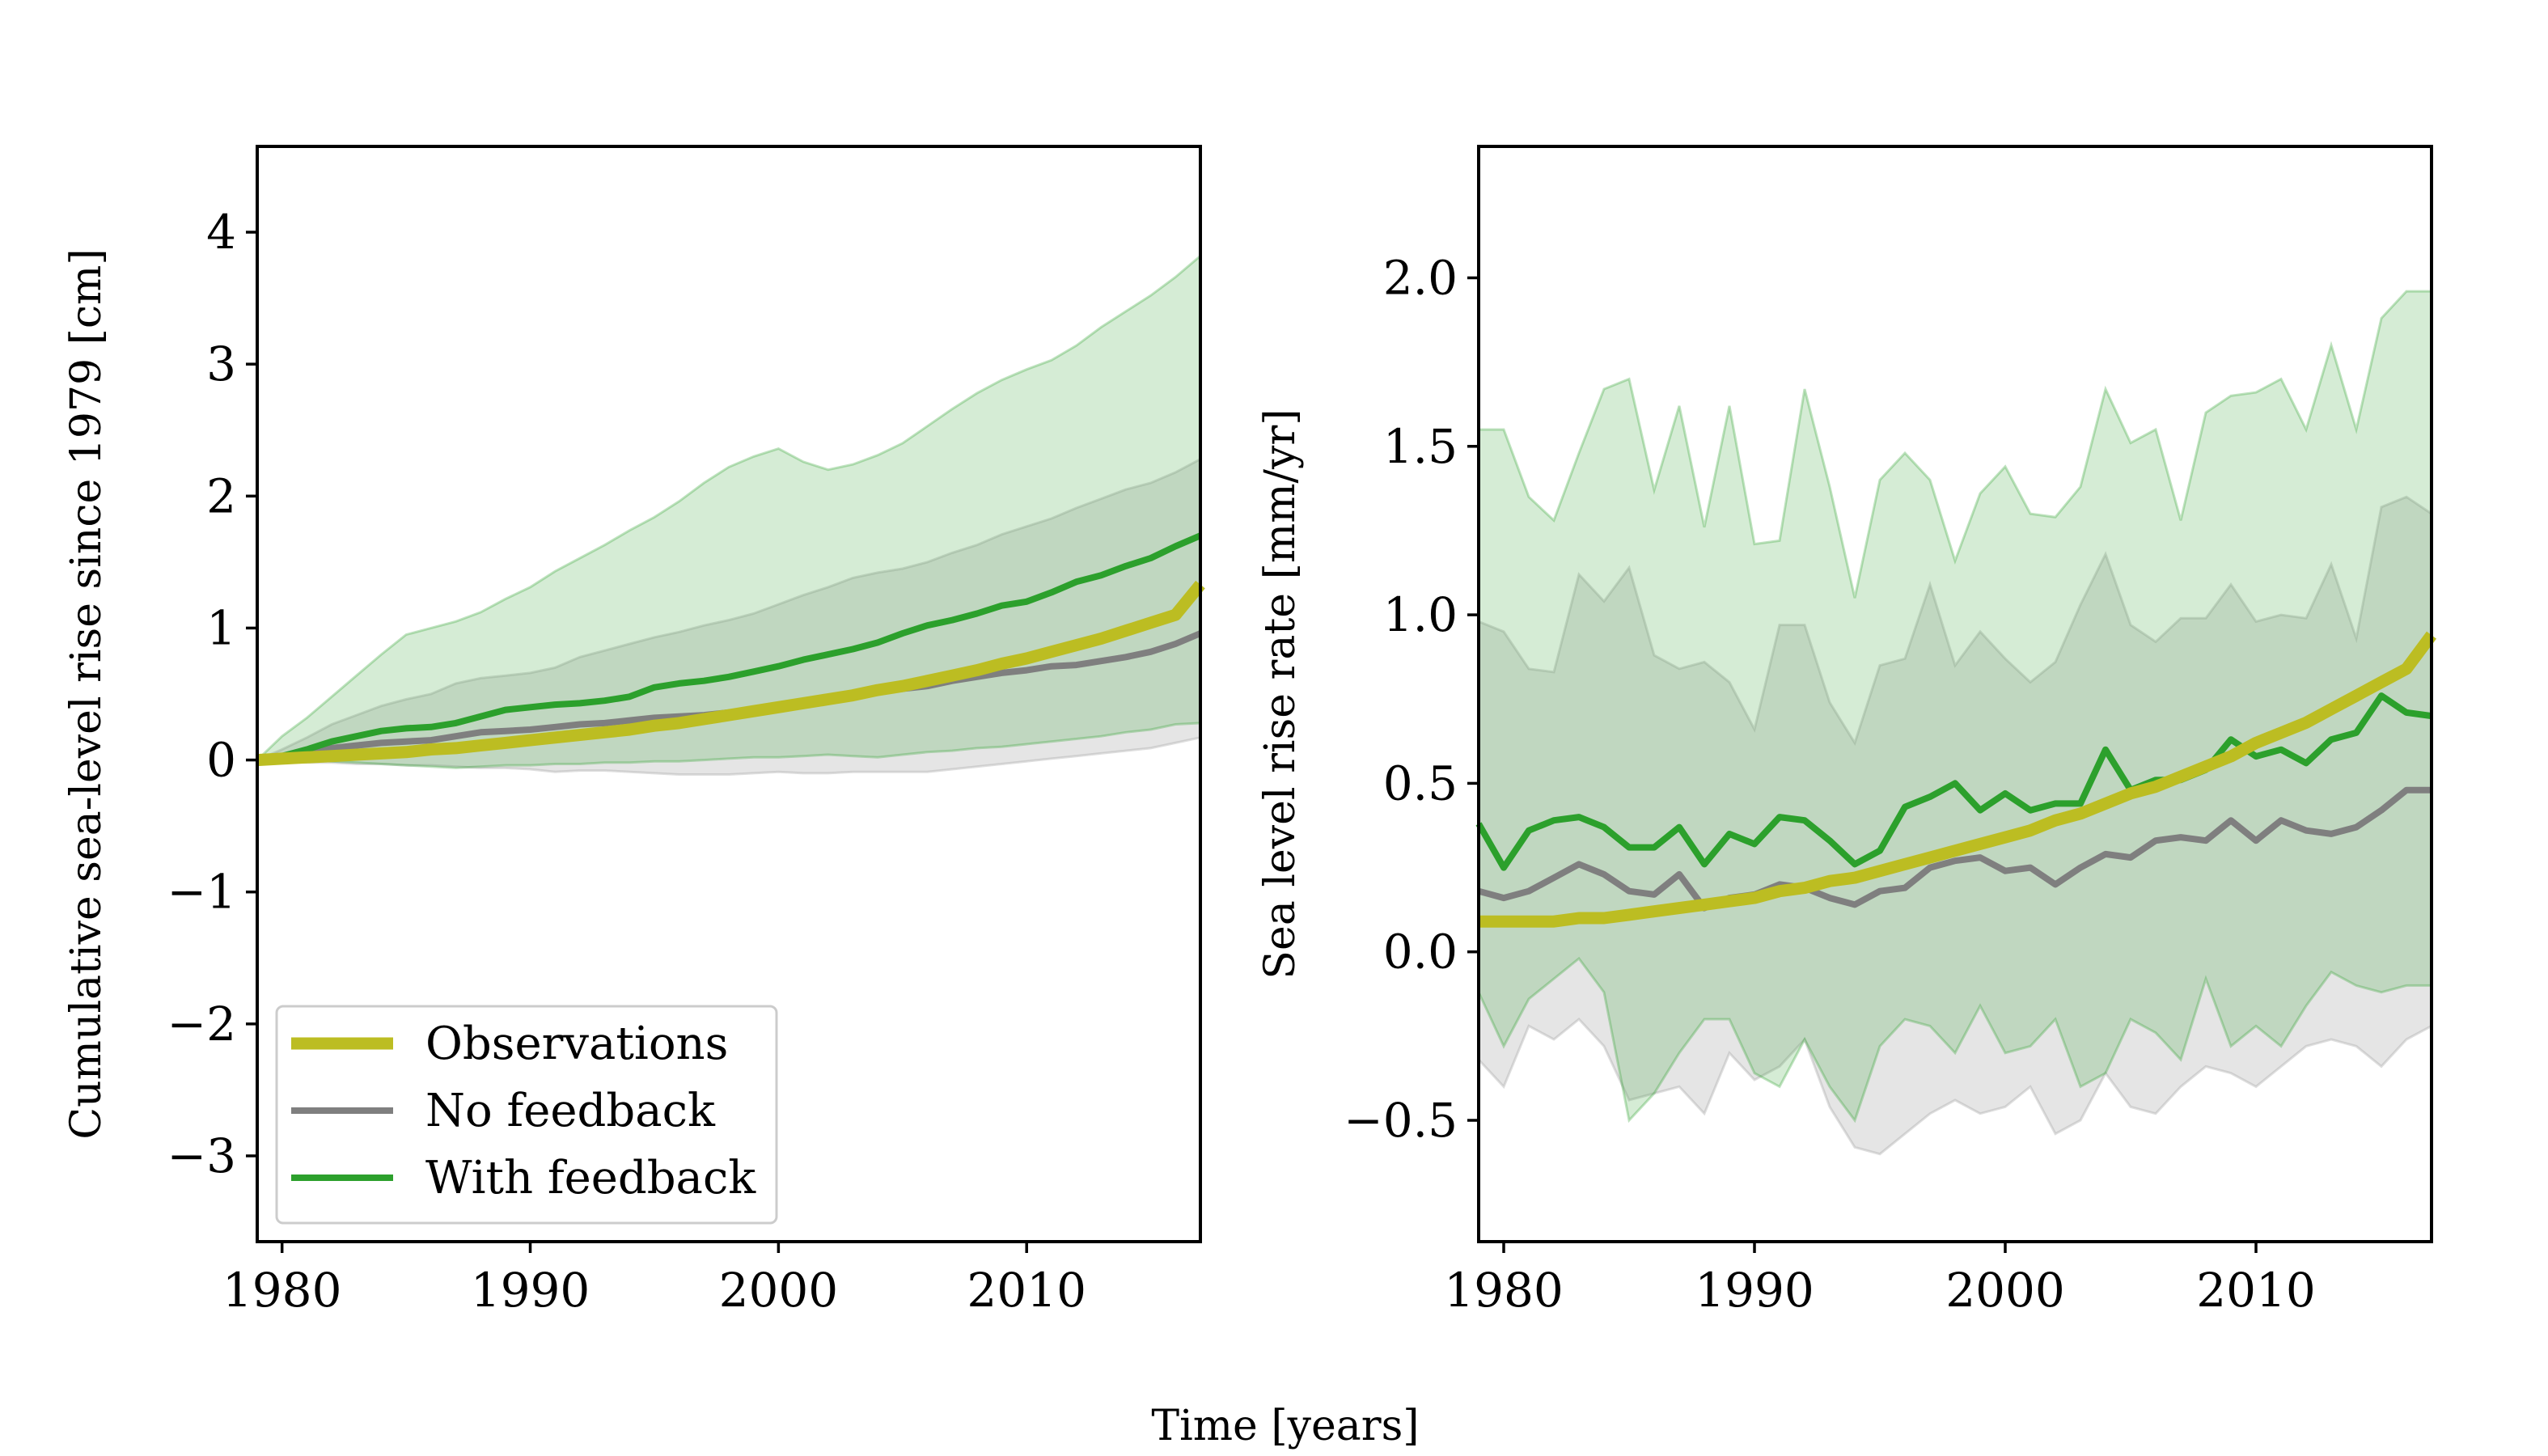 Image resolution: width=2548 pixels, height=1456 pixels. I want to click on y-tick-label: 0.5, so click(1421, 783).